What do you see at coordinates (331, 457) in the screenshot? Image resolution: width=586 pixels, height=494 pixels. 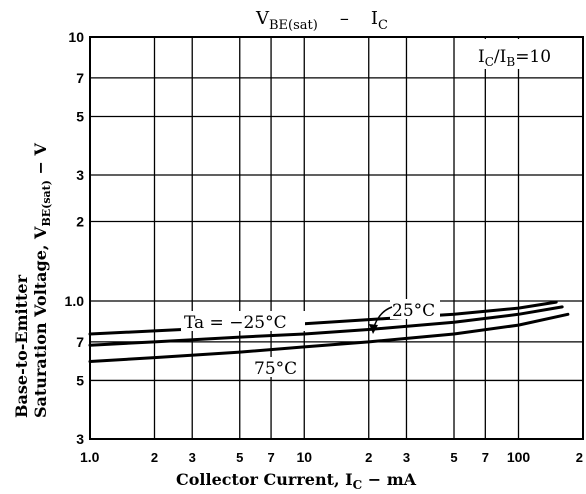 I see `x-tick-labels: 1.0 2 3 5 7 10 2 3 5 7 100 2` at bounding box center [331, 457].